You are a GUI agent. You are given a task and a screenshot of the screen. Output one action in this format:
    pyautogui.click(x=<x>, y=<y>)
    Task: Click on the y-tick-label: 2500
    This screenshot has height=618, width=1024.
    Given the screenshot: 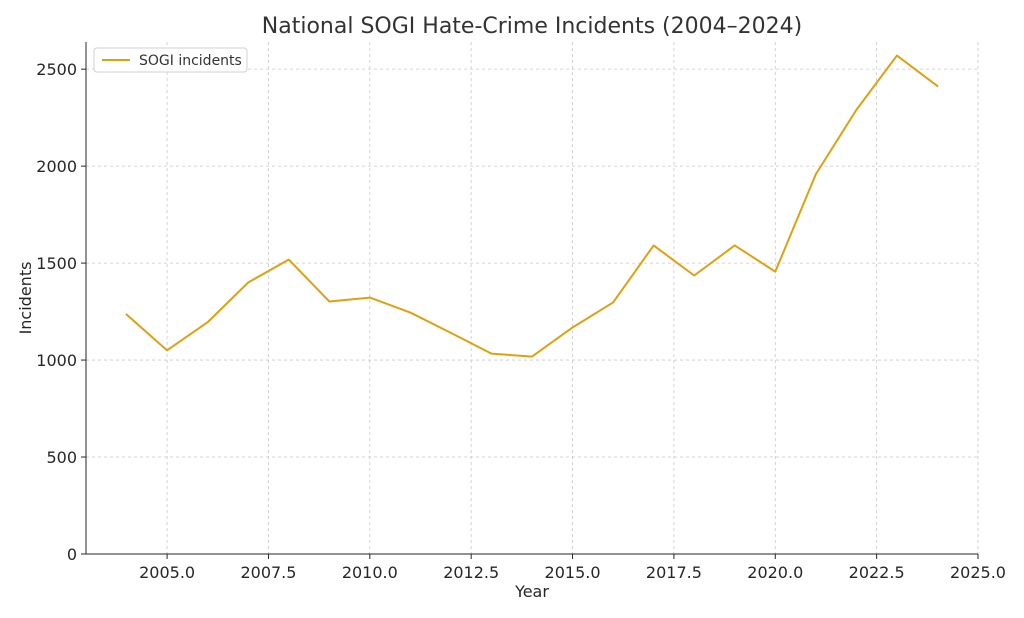 What is the action you would take?
    pyautogui.click(x=56, y=69)
    